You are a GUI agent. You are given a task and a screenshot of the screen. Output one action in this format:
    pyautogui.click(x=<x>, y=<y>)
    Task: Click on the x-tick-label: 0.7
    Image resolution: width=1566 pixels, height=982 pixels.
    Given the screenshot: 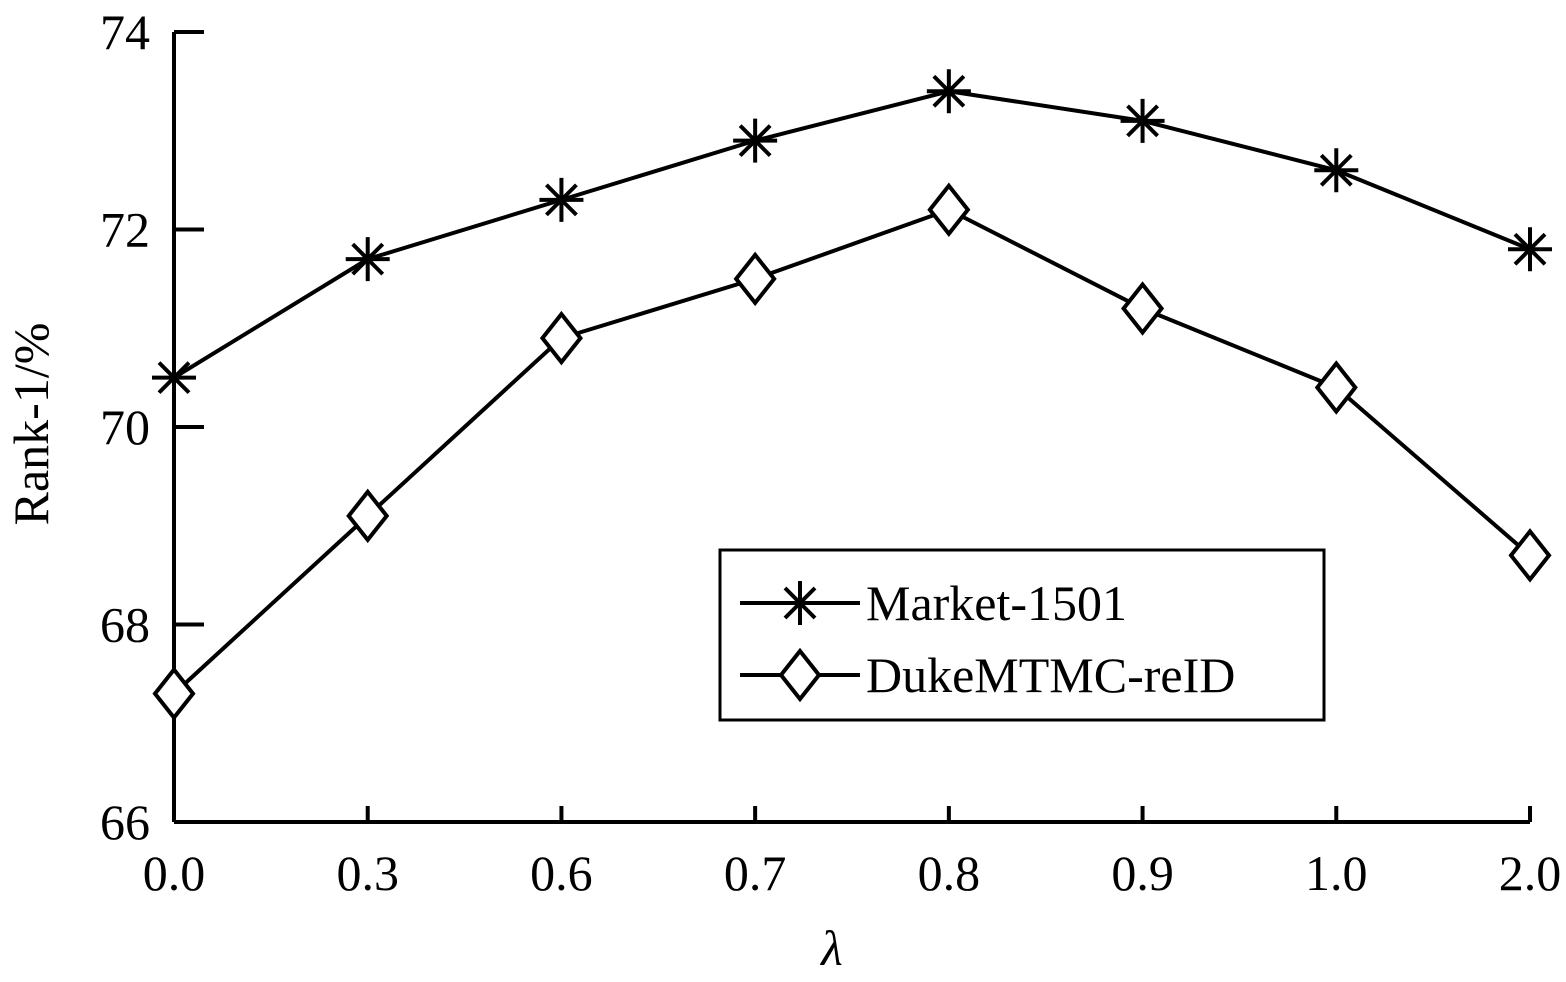 What is the action you would take?
    pyautogui.click(x=755, y=873)
    